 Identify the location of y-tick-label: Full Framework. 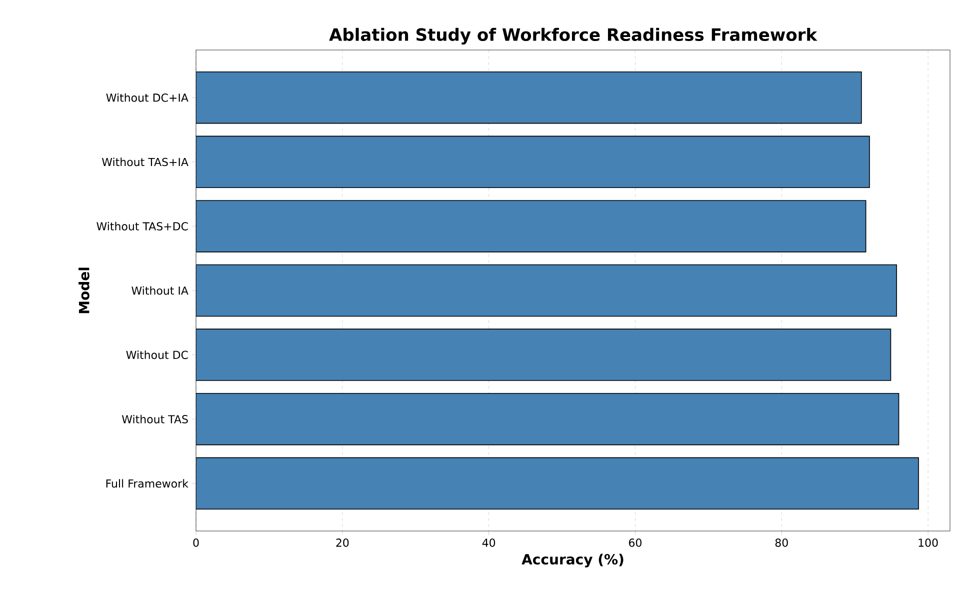
(147, 483).